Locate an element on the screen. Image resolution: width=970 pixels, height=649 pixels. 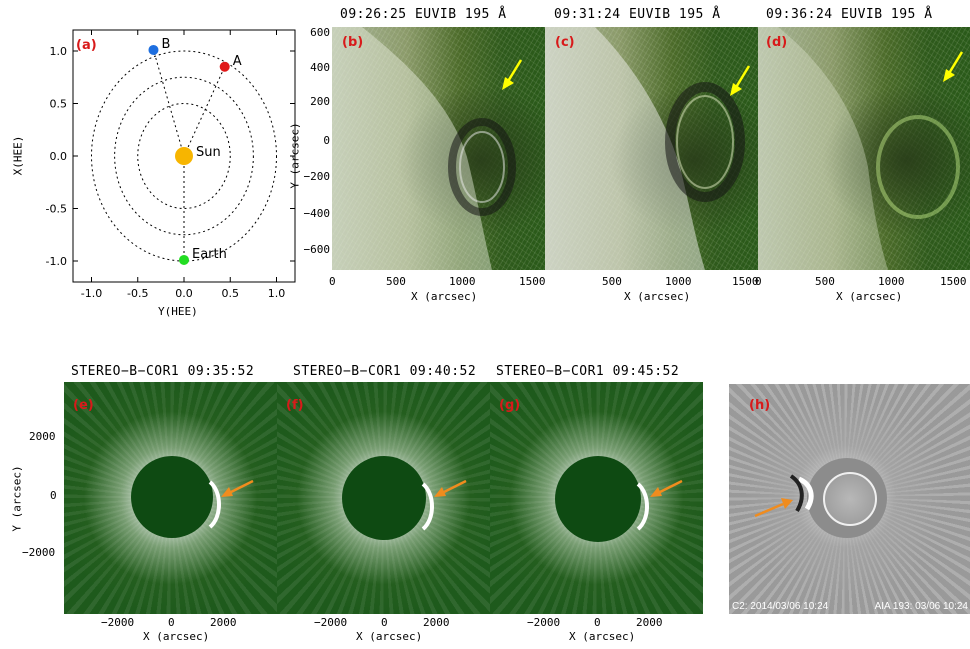
planet-markers: B A Sun Earth is located at coordinates (195, 151).